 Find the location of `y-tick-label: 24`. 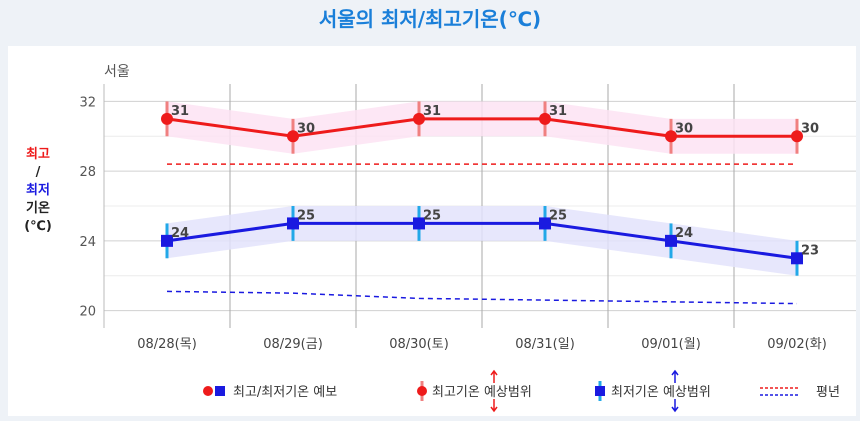

y-tick-label: 24 is located at coordinates (87, 242).